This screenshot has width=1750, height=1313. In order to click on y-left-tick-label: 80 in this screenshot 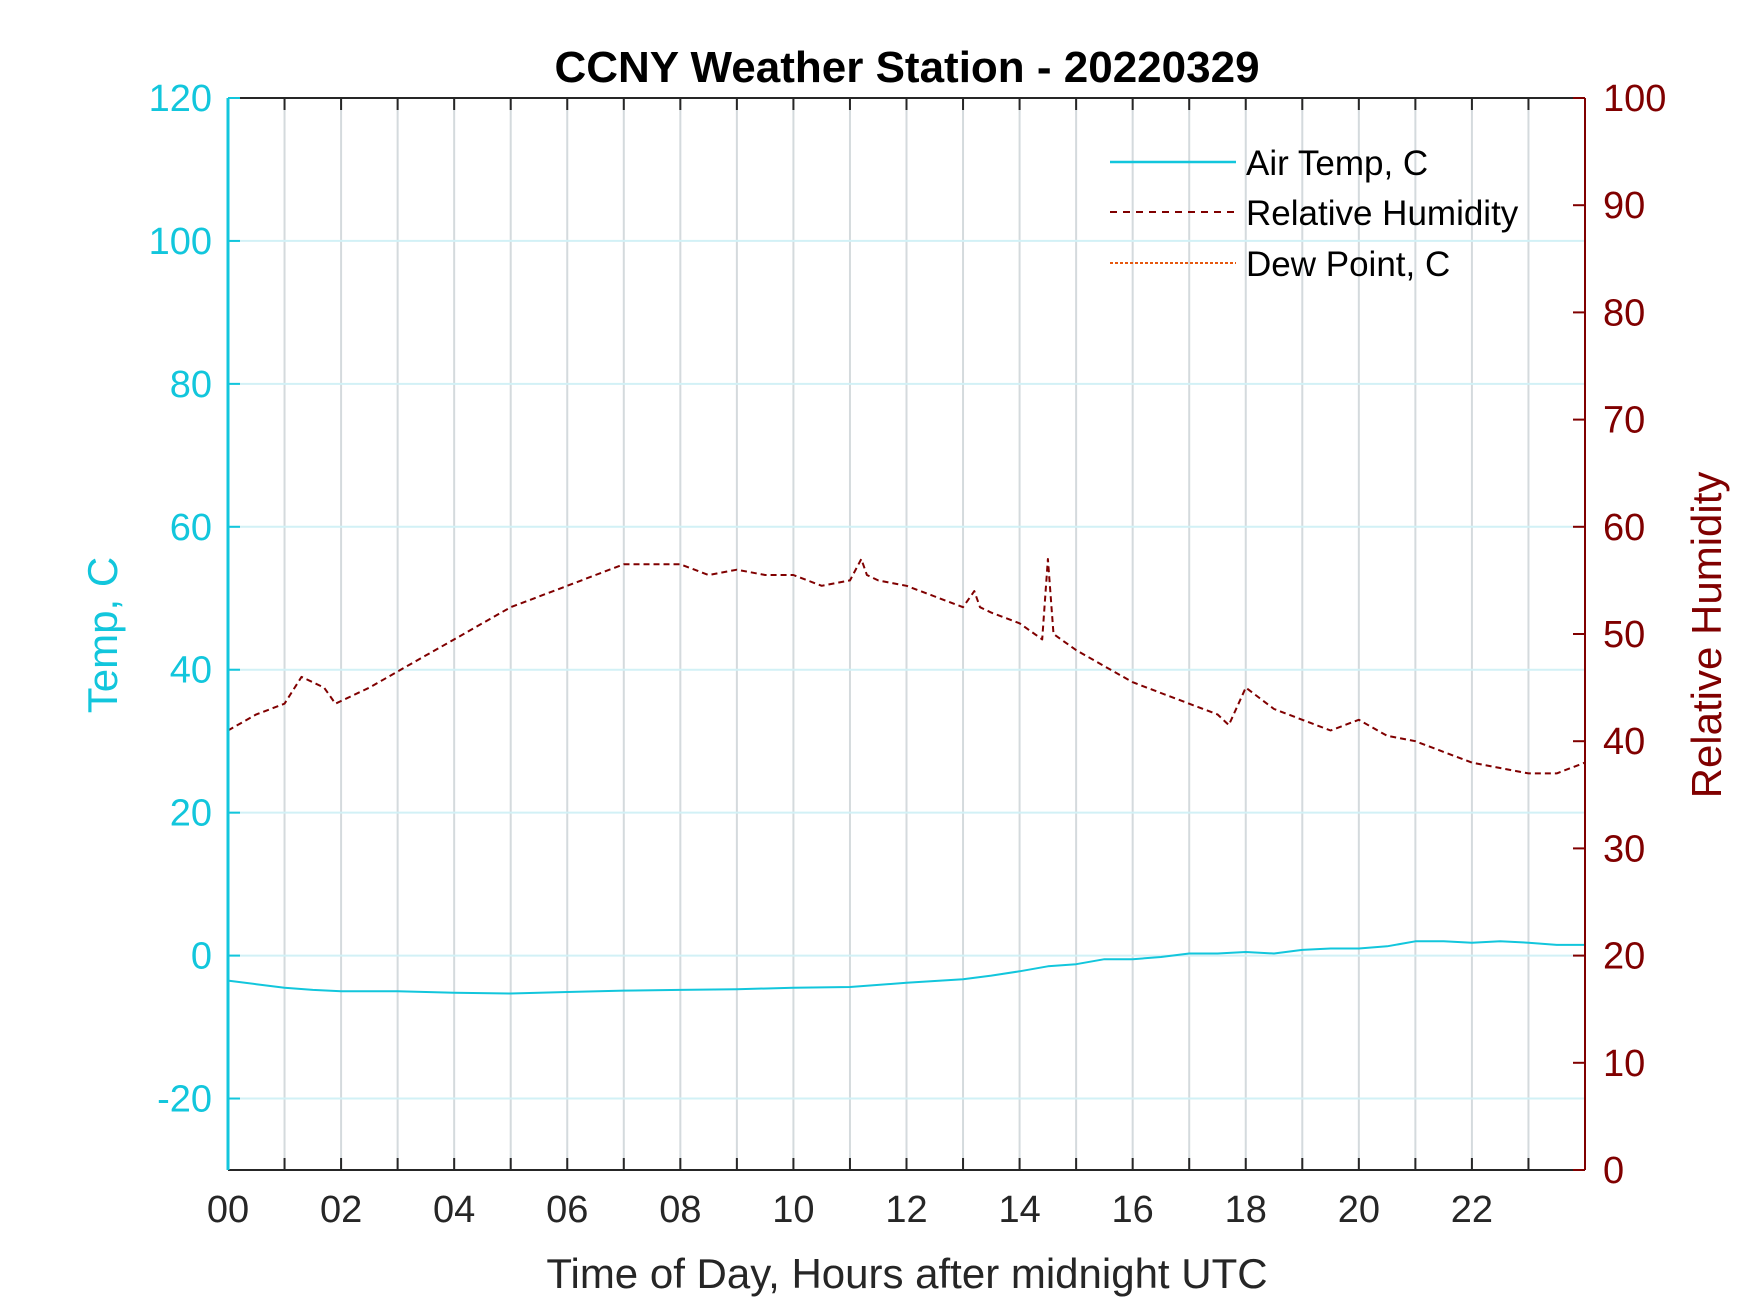, I will do `click(191, 385)`.